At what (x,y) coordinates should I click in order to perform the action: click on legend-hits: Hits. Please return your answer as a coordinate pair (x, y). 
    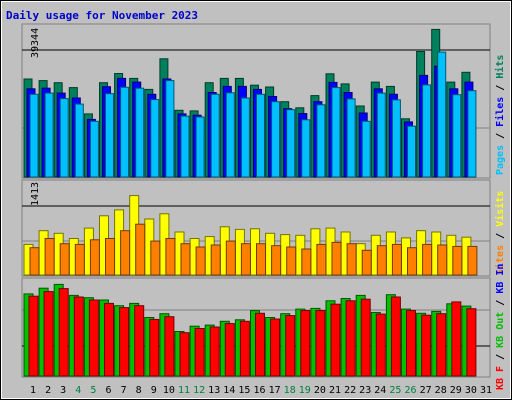
    Looking at the image, I should click on (500, 67).